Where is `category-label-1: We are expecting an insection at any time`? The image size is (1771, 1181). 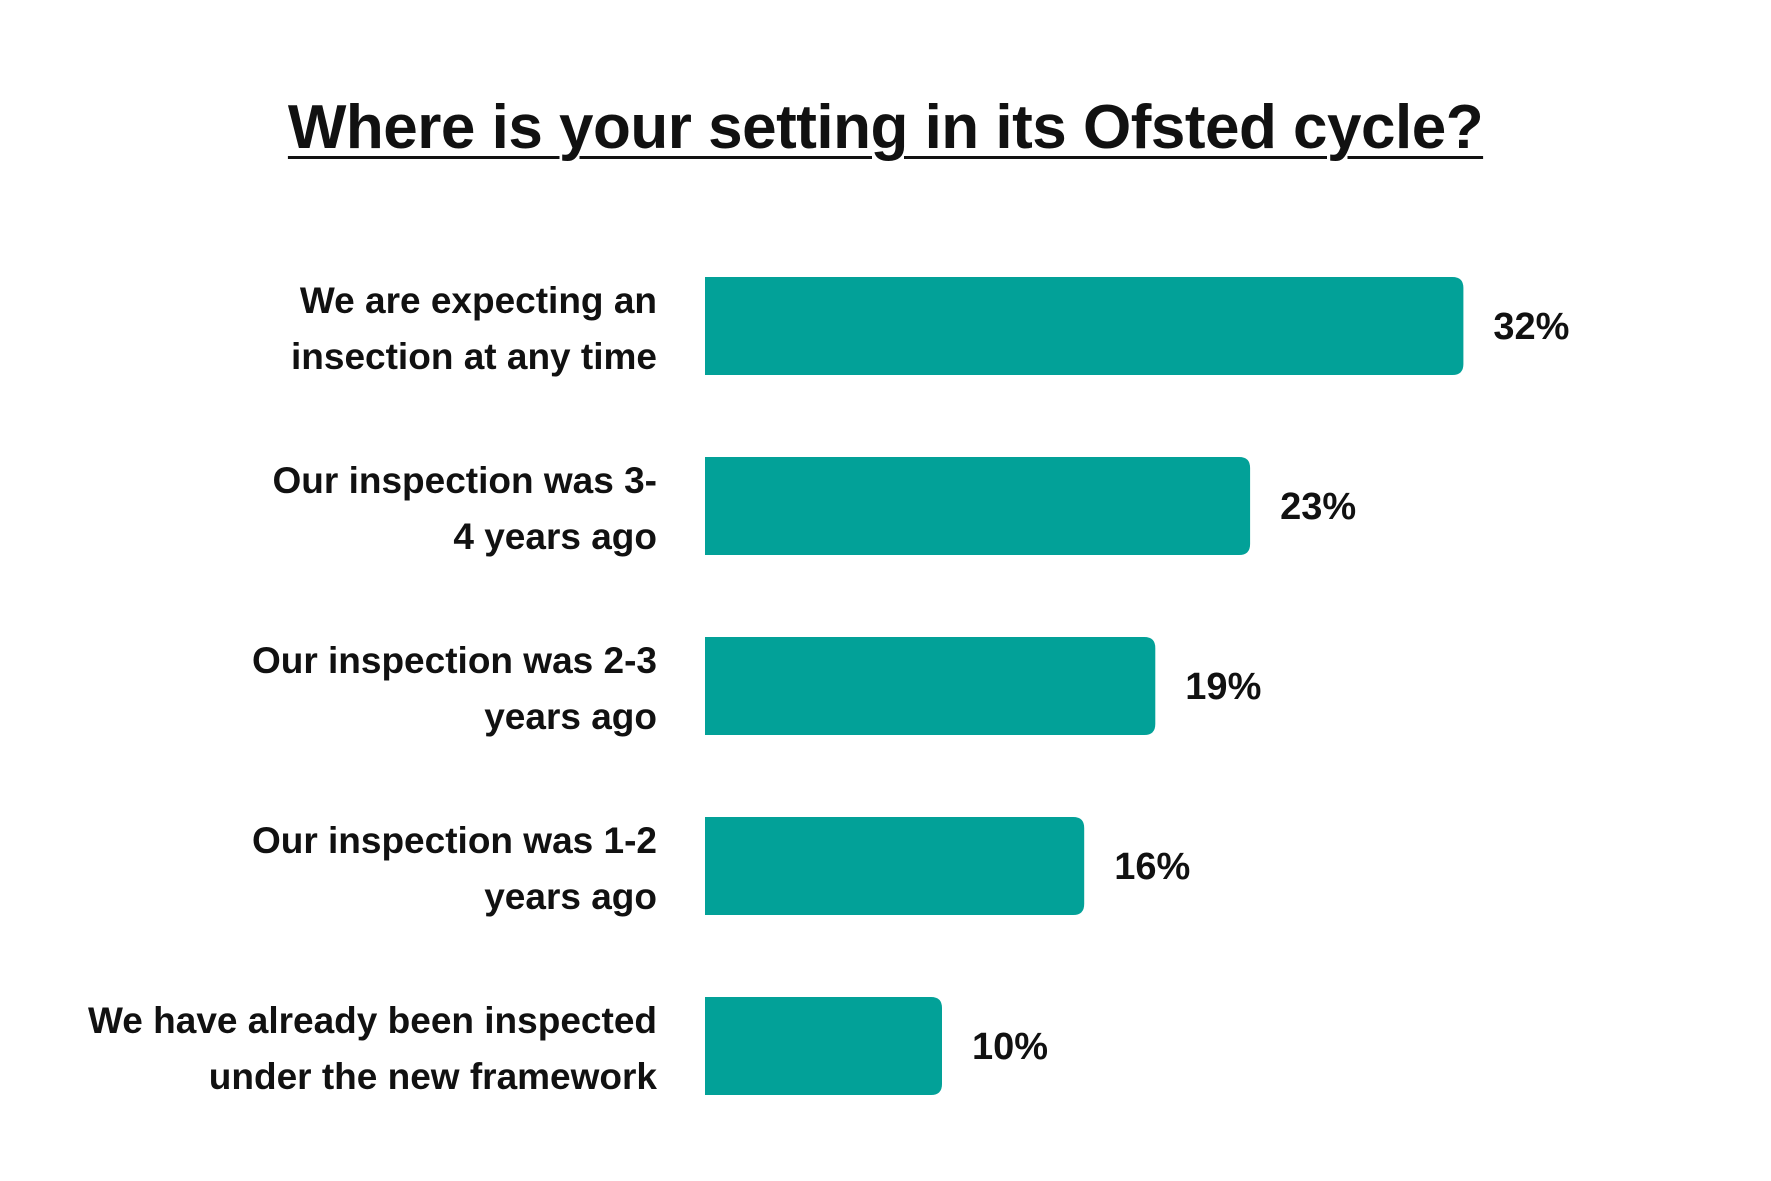
category-label-1: We are expecting an insection at any time is located at coordinates (474, 328).